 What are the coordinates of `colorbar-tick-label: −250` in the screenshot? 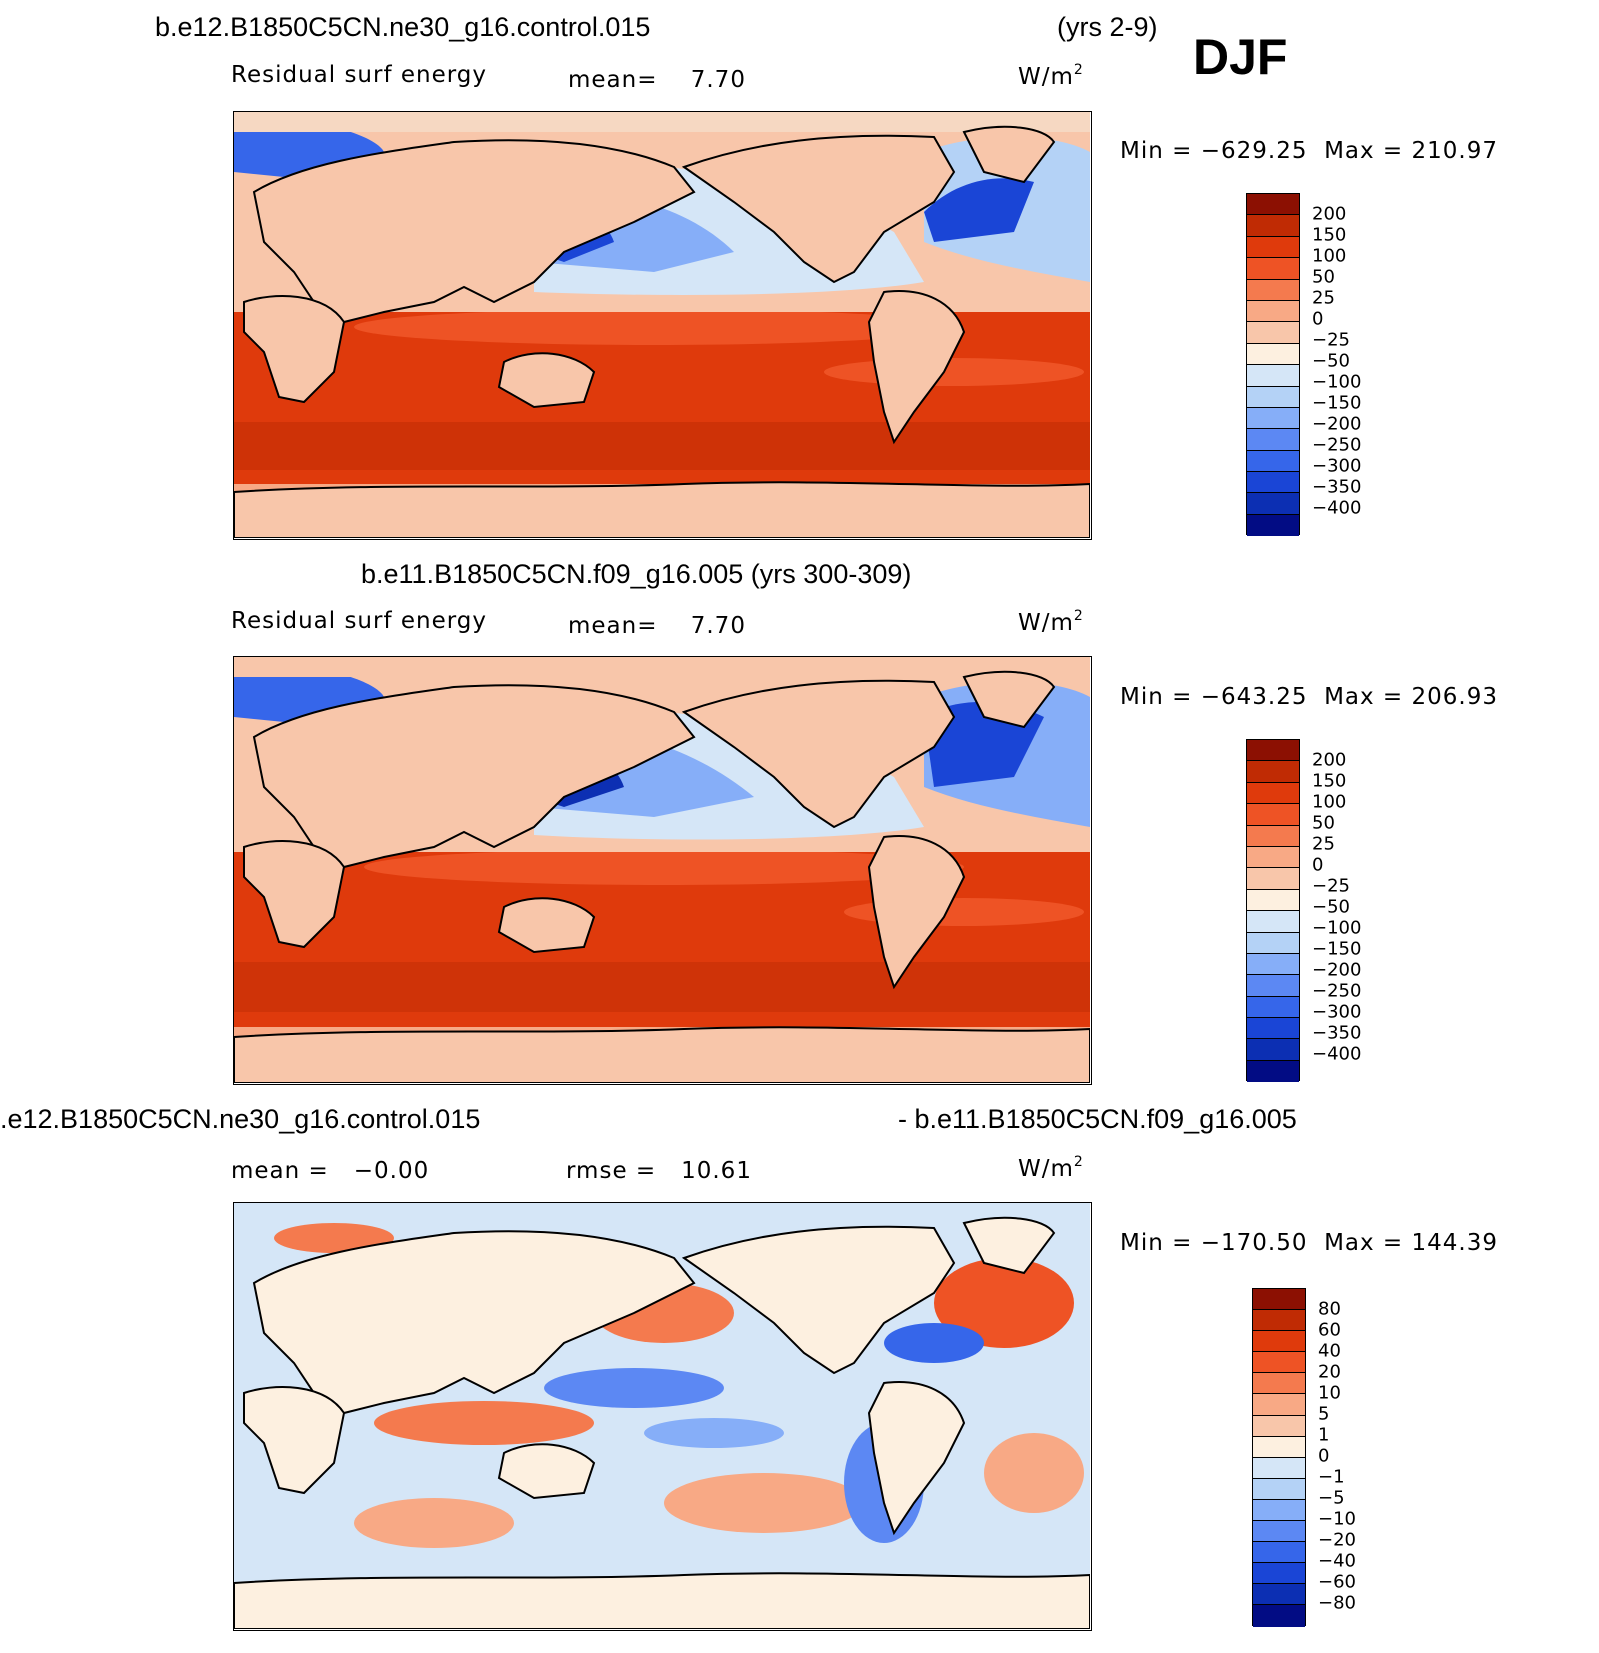 It's located at (1337, 445).